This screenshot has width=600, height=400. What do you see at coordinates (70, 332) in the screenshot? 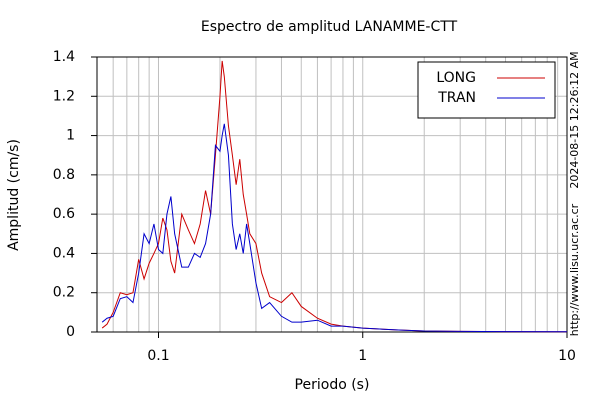
I see `y-tick-label: 0` at bounding box center [70, 332].